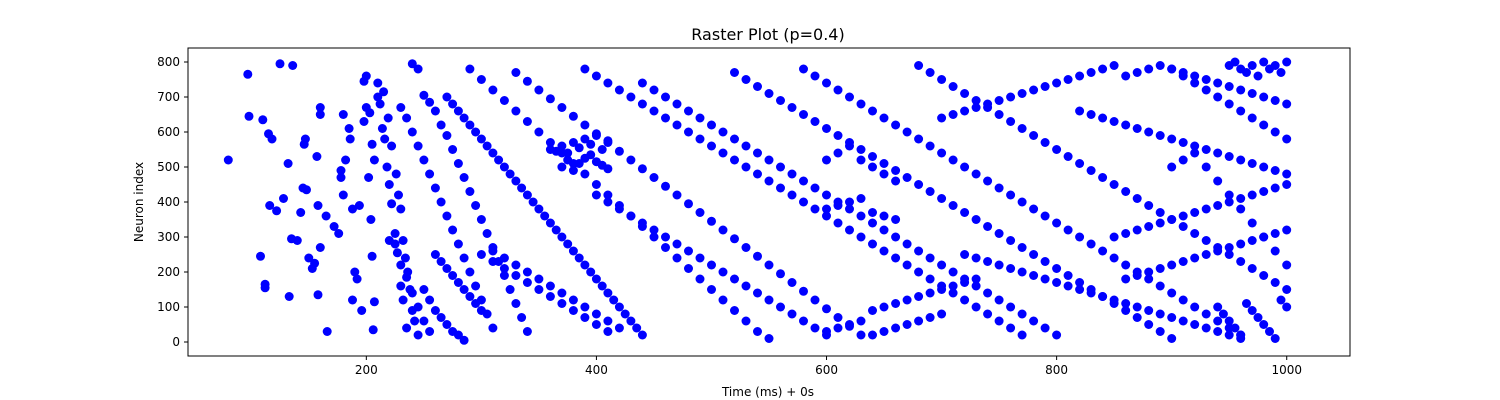 This screenshot has width=1500, height=400. I want to click on chart-title: Raster Plot (p=0.4), so click(767, 34).